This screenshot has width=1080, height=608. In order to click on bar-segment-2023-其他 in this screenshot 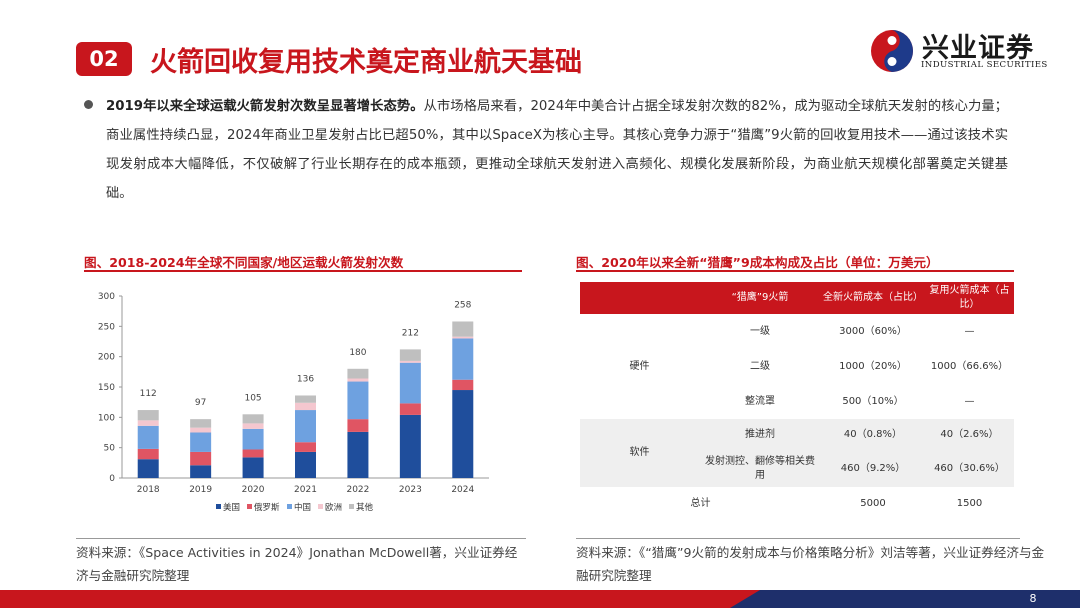, I will do `click(410, 355)`.